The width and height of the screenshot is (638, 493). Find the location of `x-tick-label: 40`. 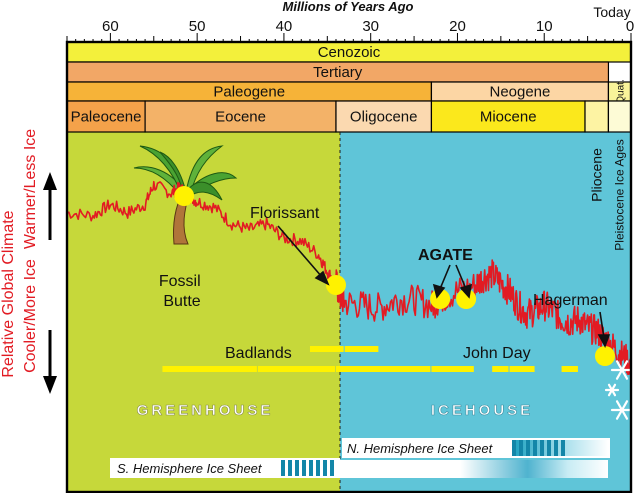

x-tick-label: 40 is located at coordinates (284, 26).